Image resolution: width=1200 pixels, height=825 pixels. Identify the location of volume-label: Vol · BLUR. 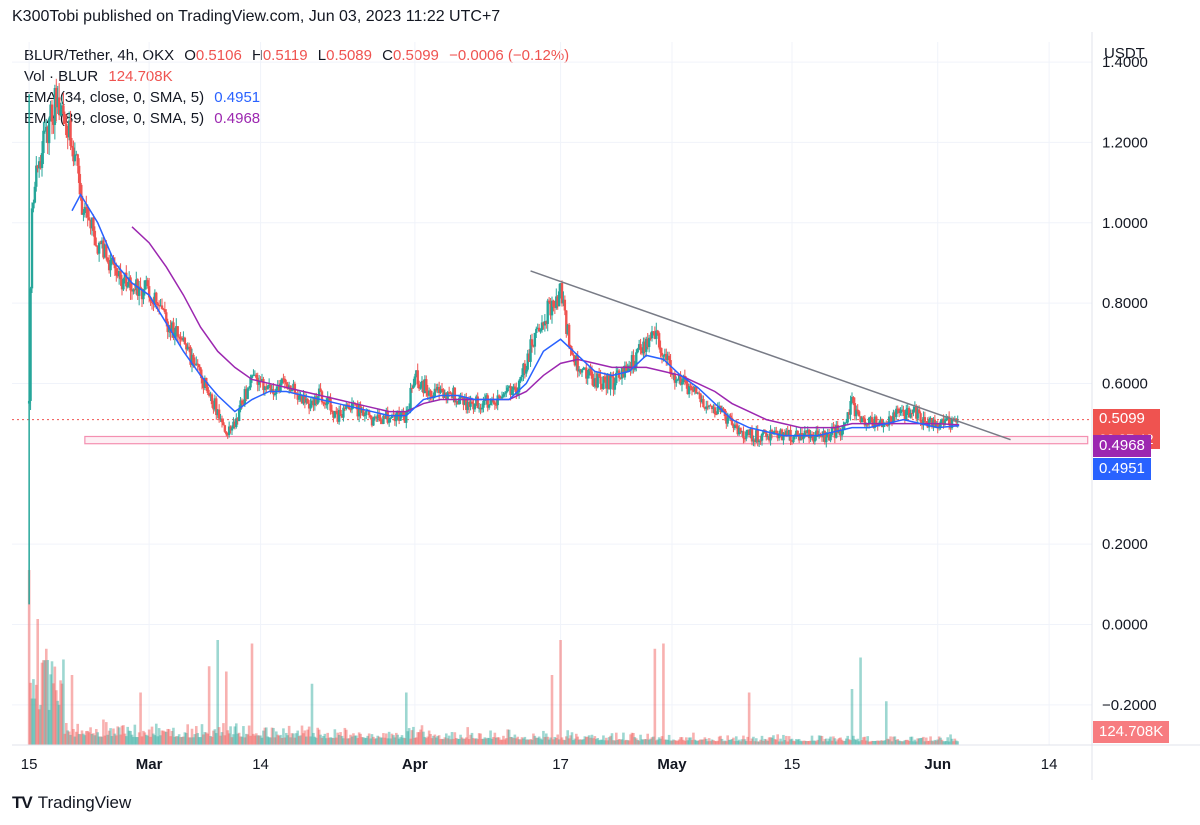
(61, 76).